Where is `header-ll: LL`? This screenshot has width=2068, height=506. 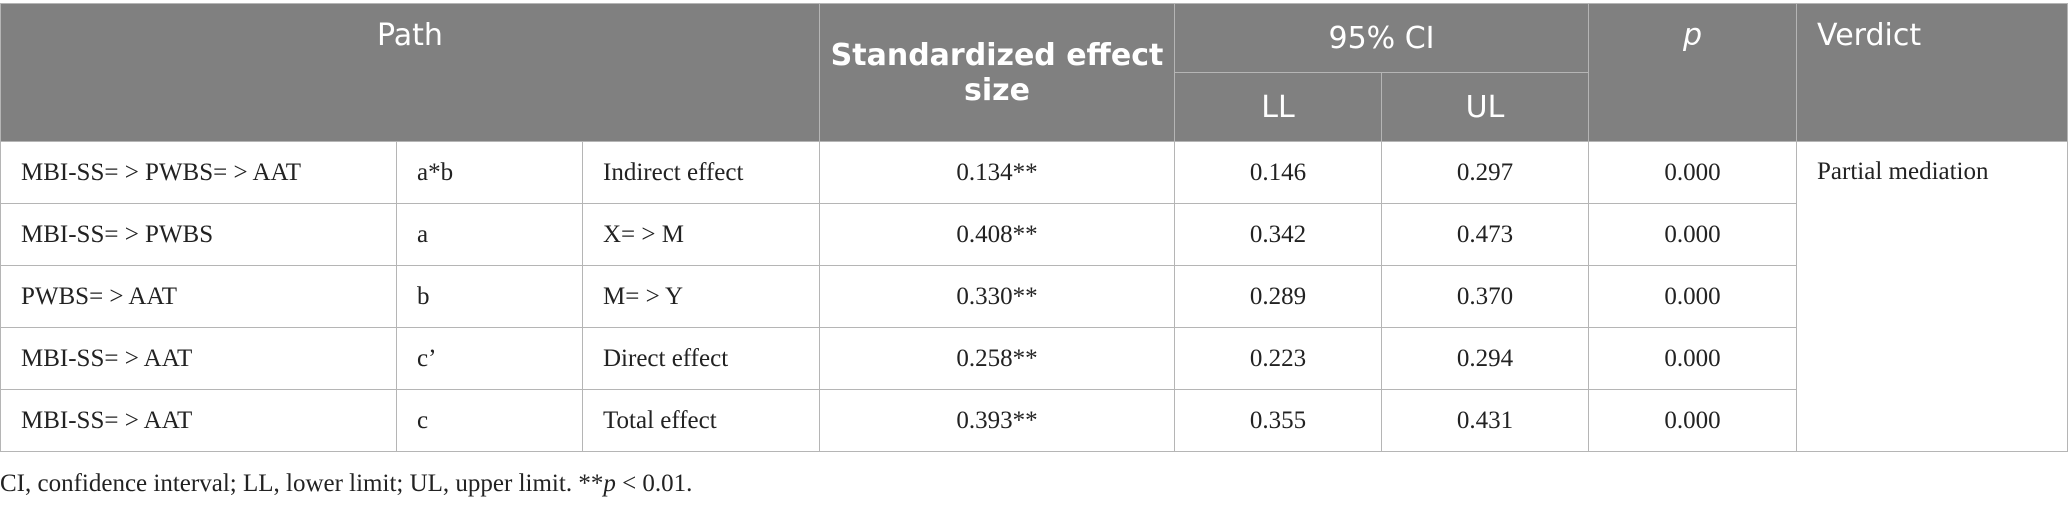 header-ll: LL is located at coordinates (1278, 107).